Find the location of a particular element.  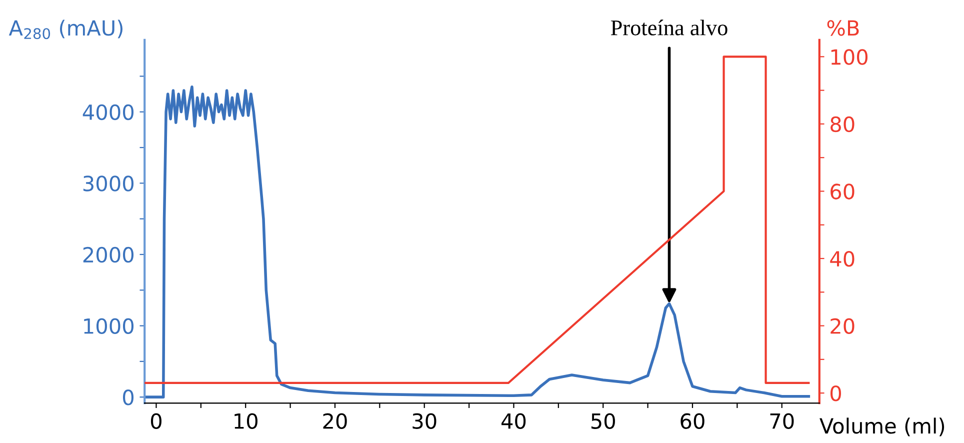

x-tick-label: 50 is located at coordinates (603, 421).